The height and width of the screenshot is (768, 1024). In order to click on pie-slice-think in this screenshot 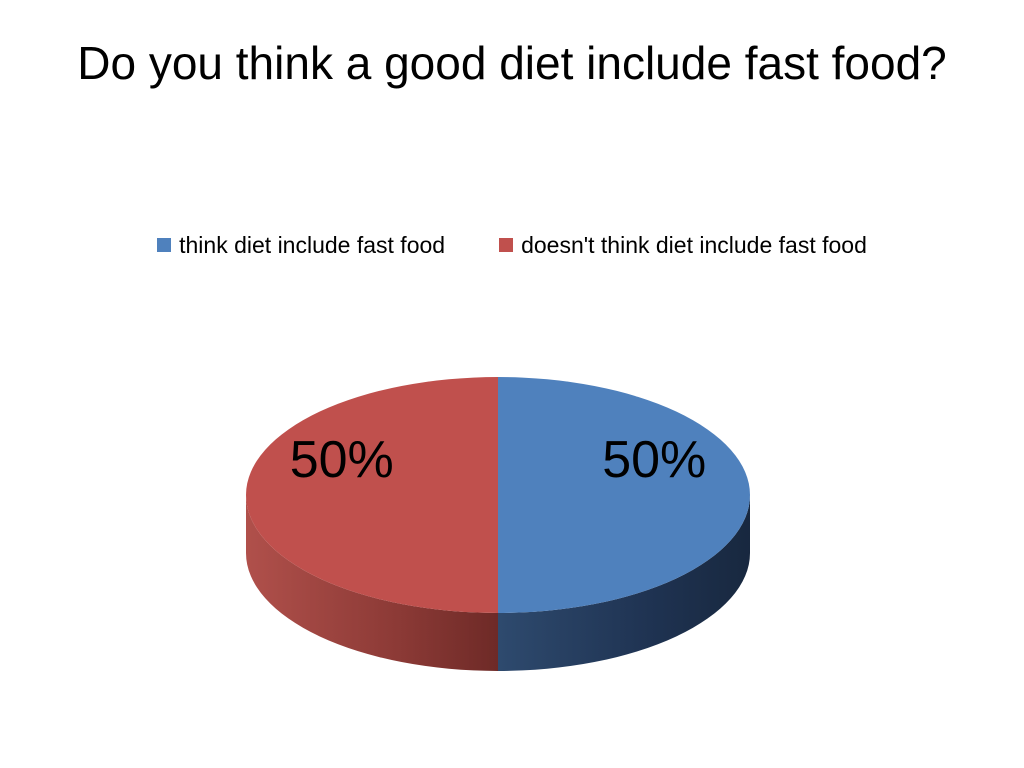, I will do `click(624, 495)`.